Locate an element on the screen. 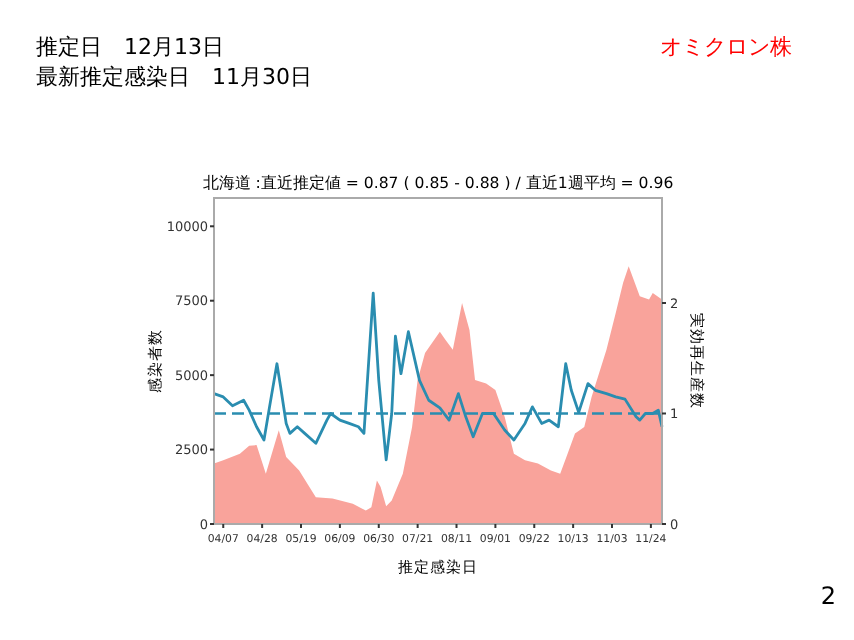 The image size is (854, 640). text: 2 is located at coordinates (828, 596).